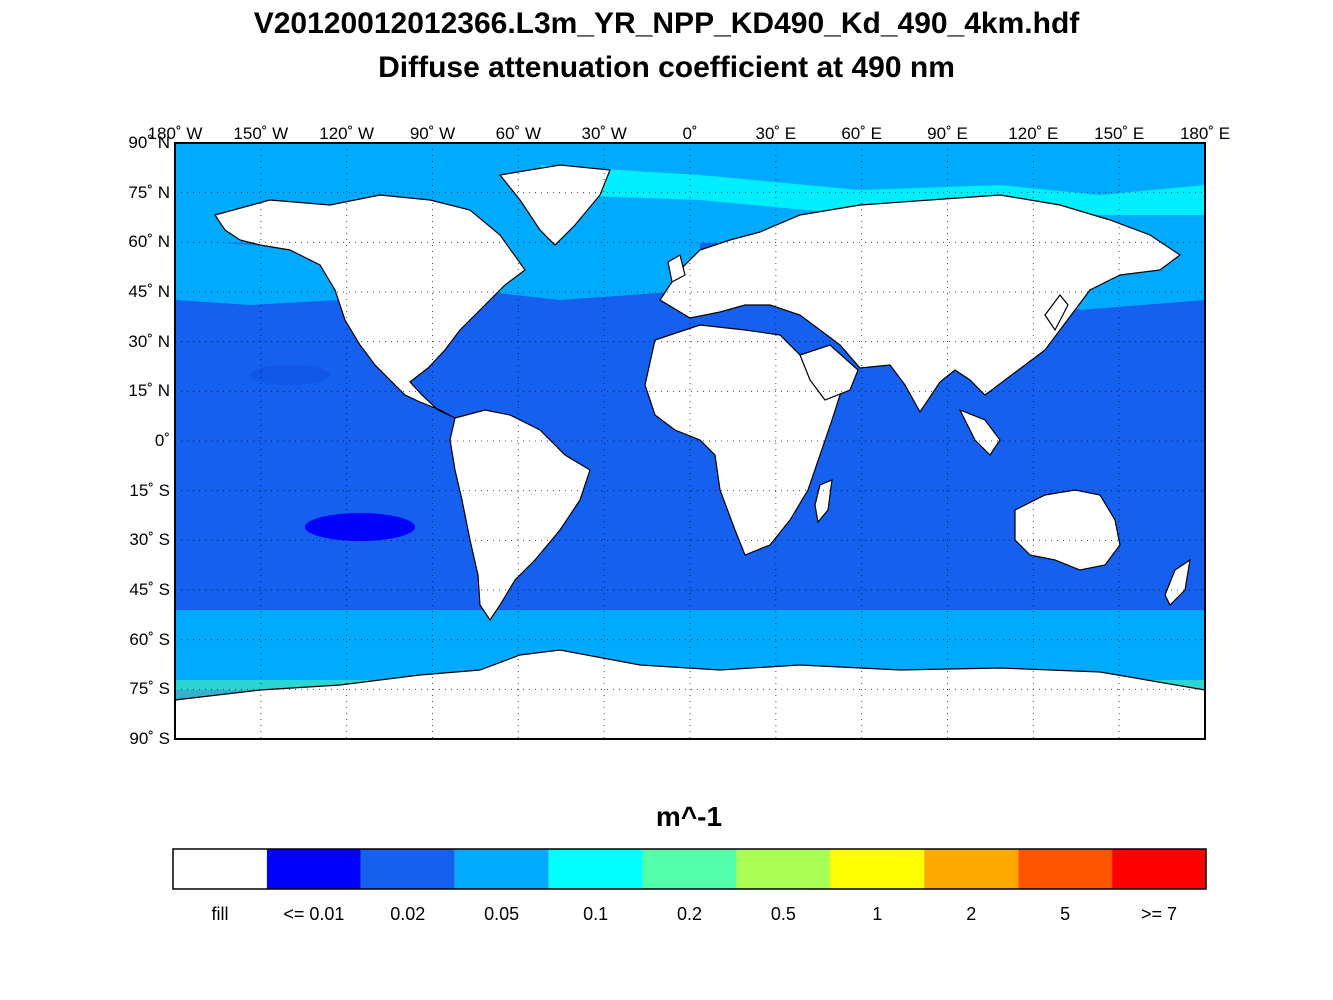 This screenshot has height=1000, width=1333. Describe the element at coordinates (347, 133) in the screenshot. I see `lon-tick-label: 120˚ W` at that location.